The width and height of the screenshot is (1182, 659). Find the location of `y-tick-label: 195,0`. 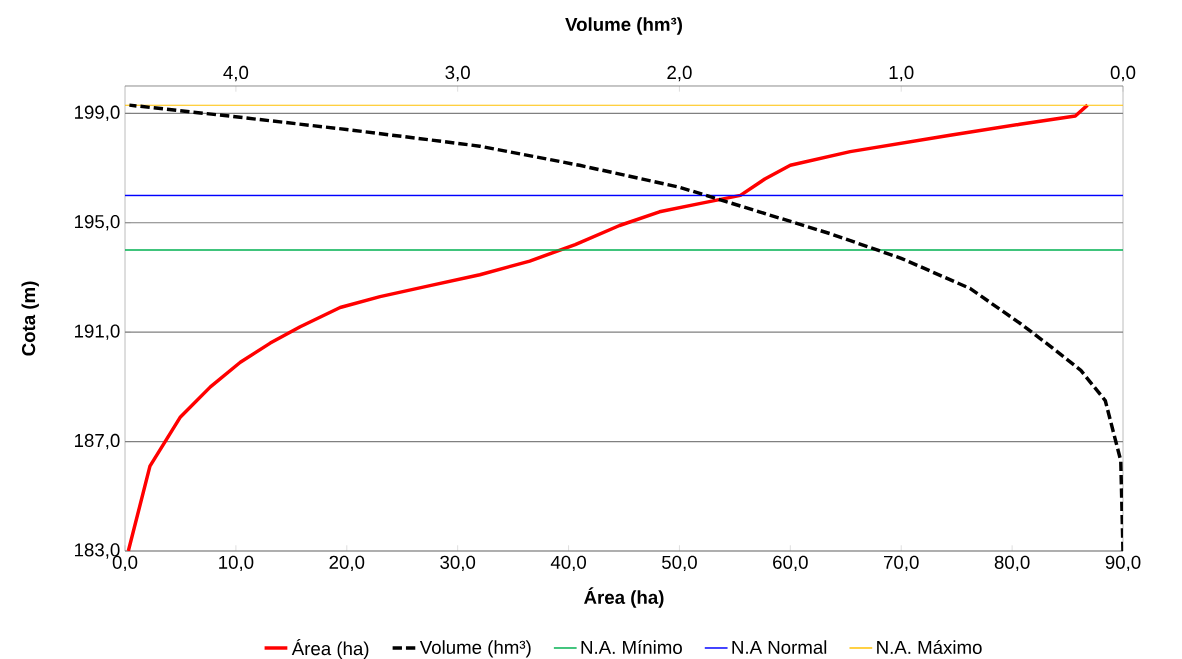

y-tick-label: 195,0 is located at coordinates (97, 223).